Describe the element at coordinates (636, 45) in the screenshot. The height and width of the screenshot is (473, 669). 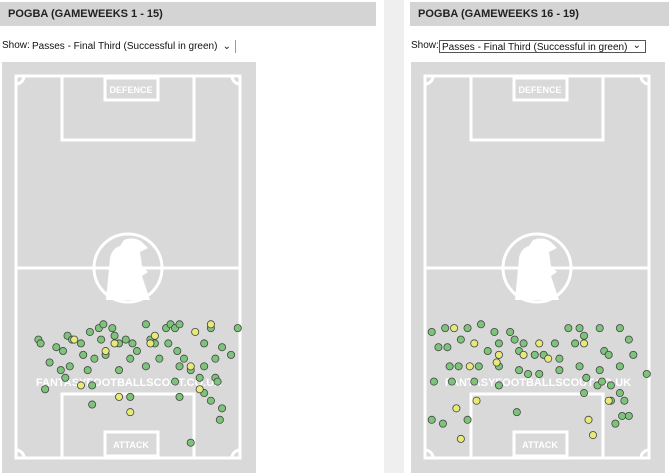
I see `chevron: ⌄` at that location.